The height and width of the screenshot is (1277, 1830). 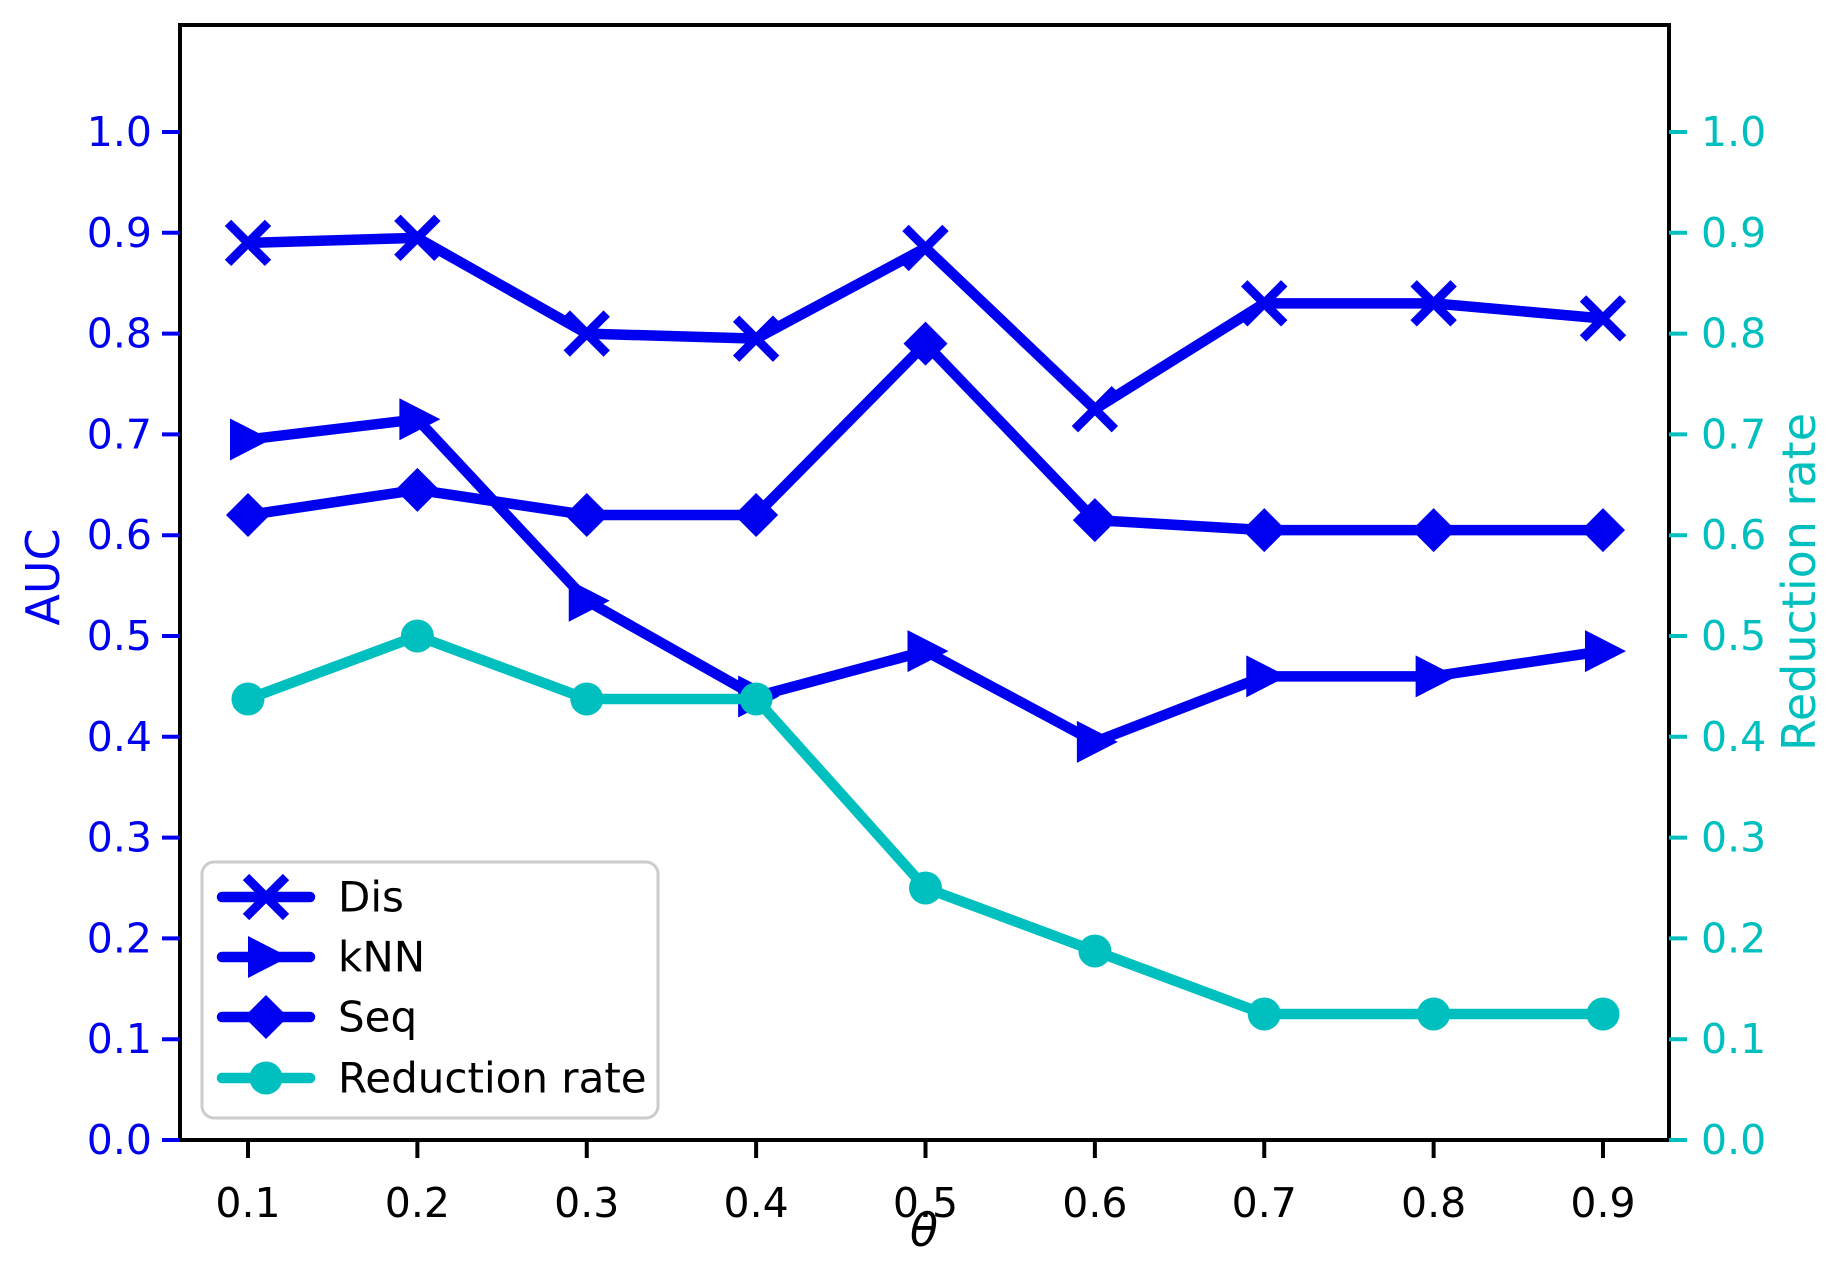 What do you see at coordinates (119, 636) in the screenshot?
I see `left-tick-label: 0.5` at bounding box center [119, 636].